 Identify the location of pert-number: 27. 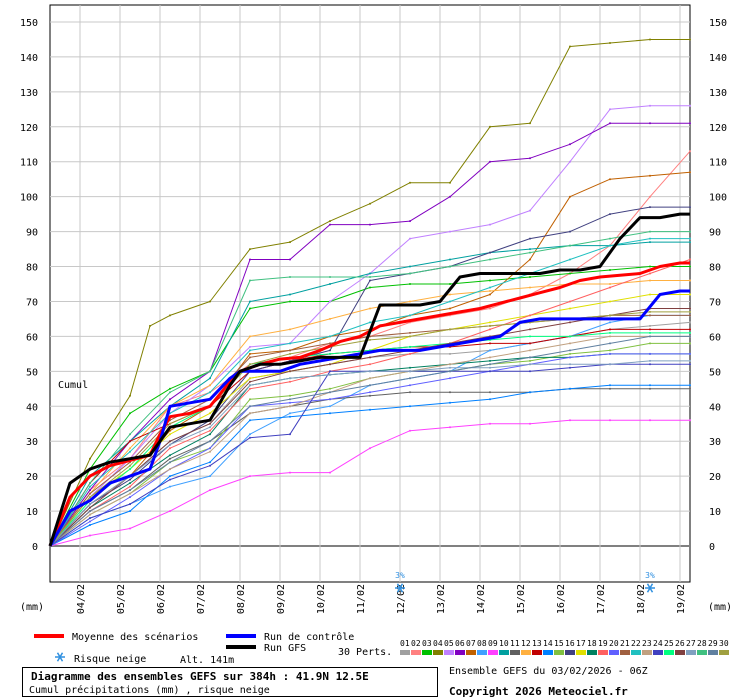
(691, 643).